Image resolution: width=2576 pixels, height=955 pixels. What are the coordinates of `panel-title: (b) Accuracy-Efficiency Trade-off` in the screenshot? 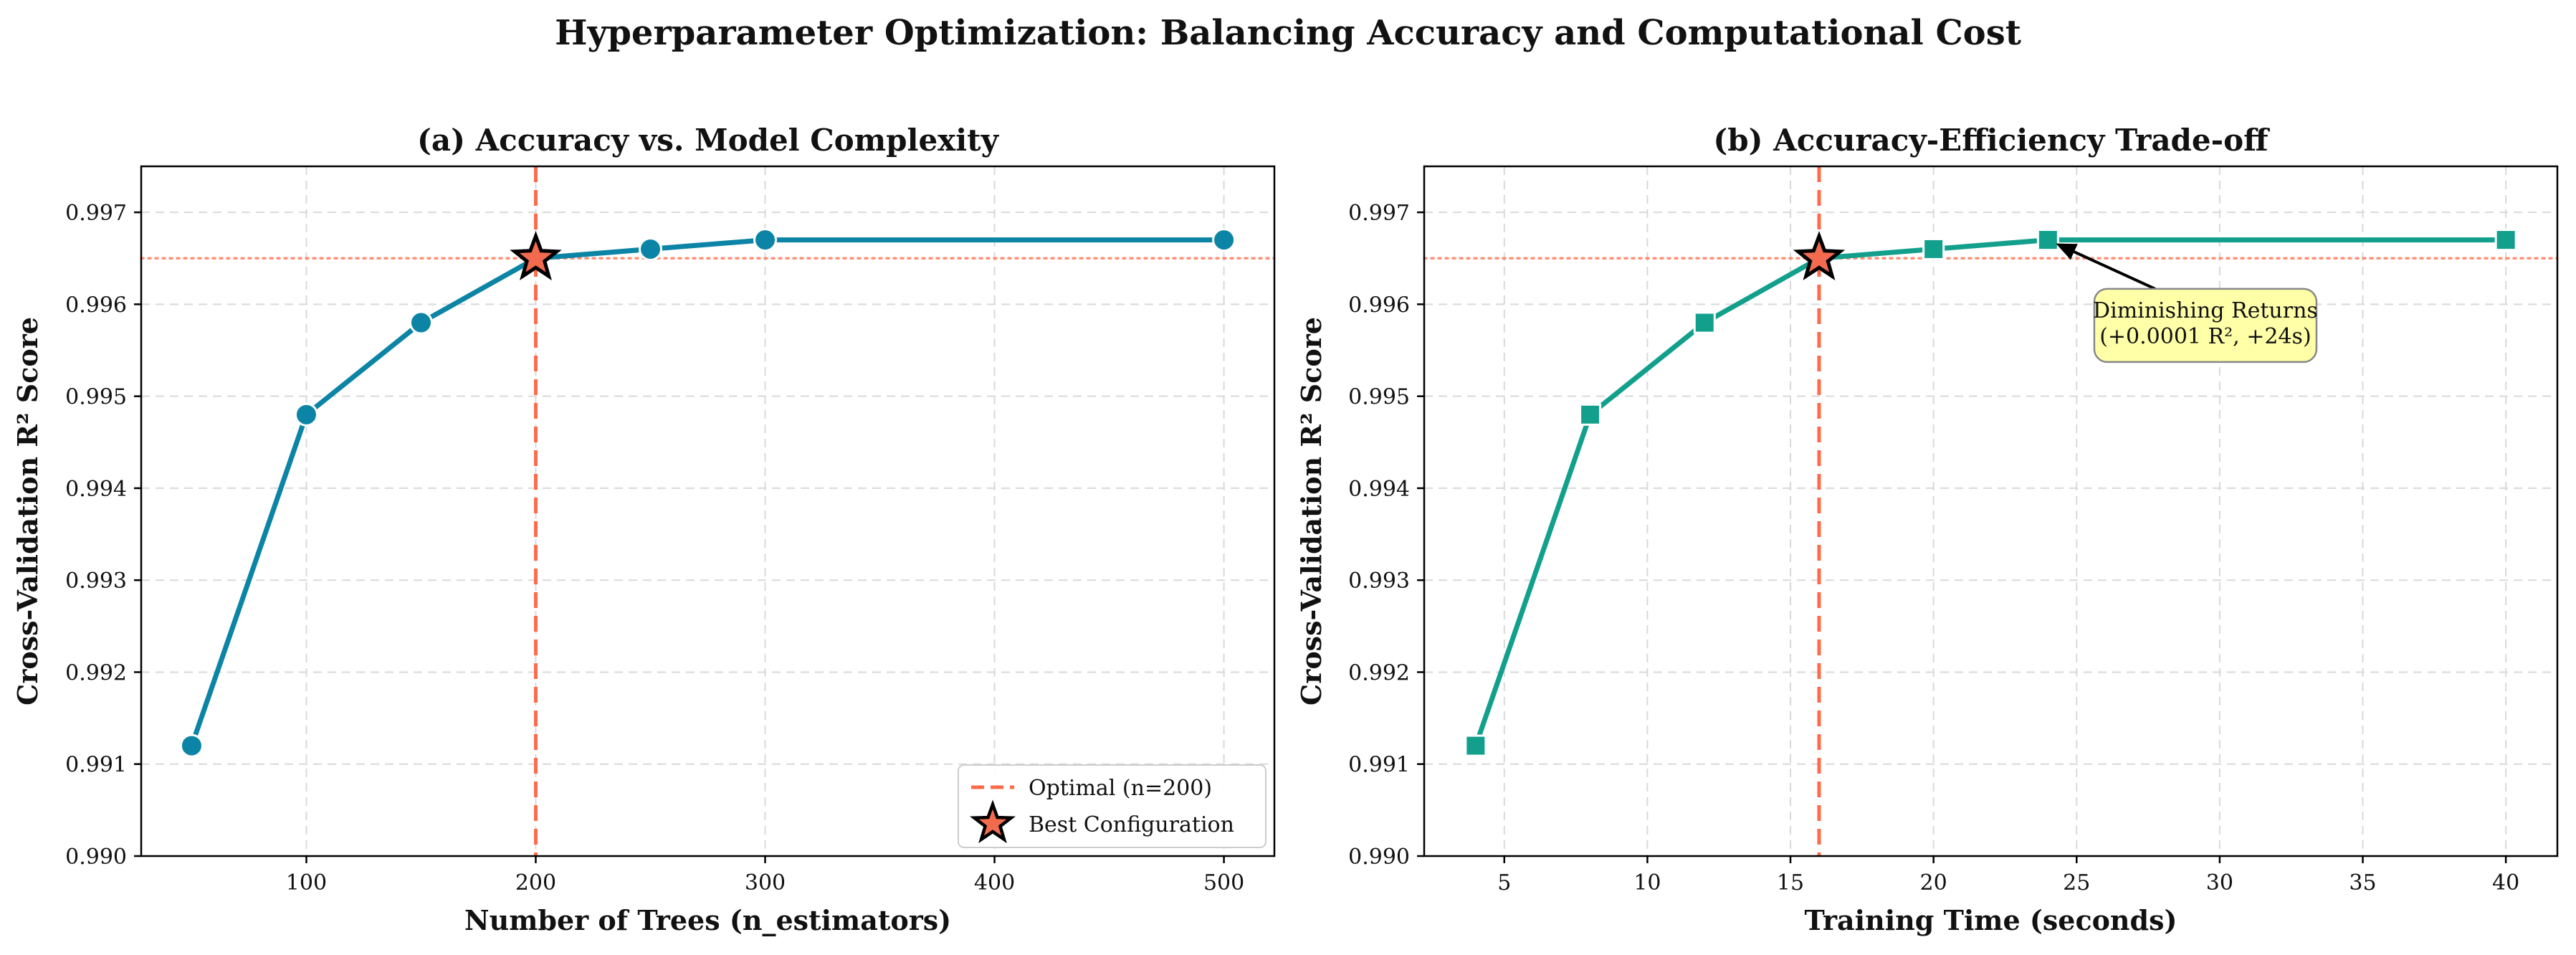 It's located at (1991, 140).